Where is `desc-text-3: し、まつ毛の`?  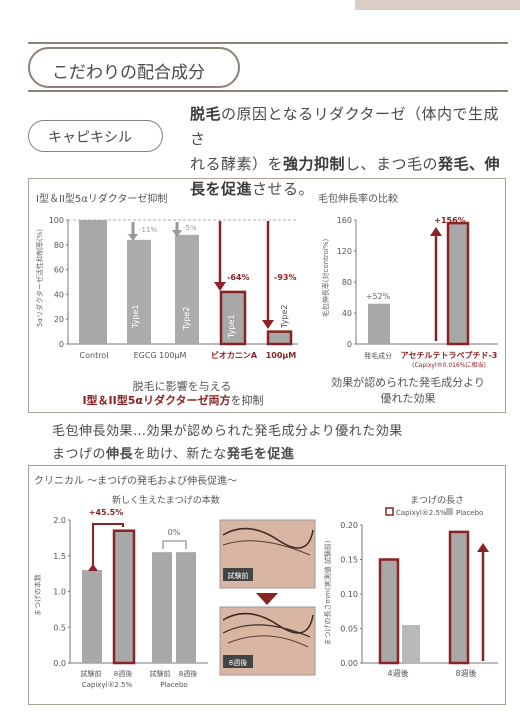
desc-text-3: し、まつ毛の is located at coordinates (392, 164).